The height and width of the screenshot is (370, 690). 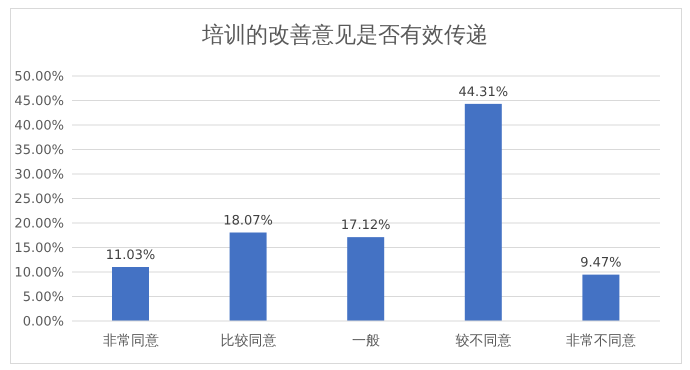 I want to click on y-tick-label: 40.00%, so click(x=39, y=126).